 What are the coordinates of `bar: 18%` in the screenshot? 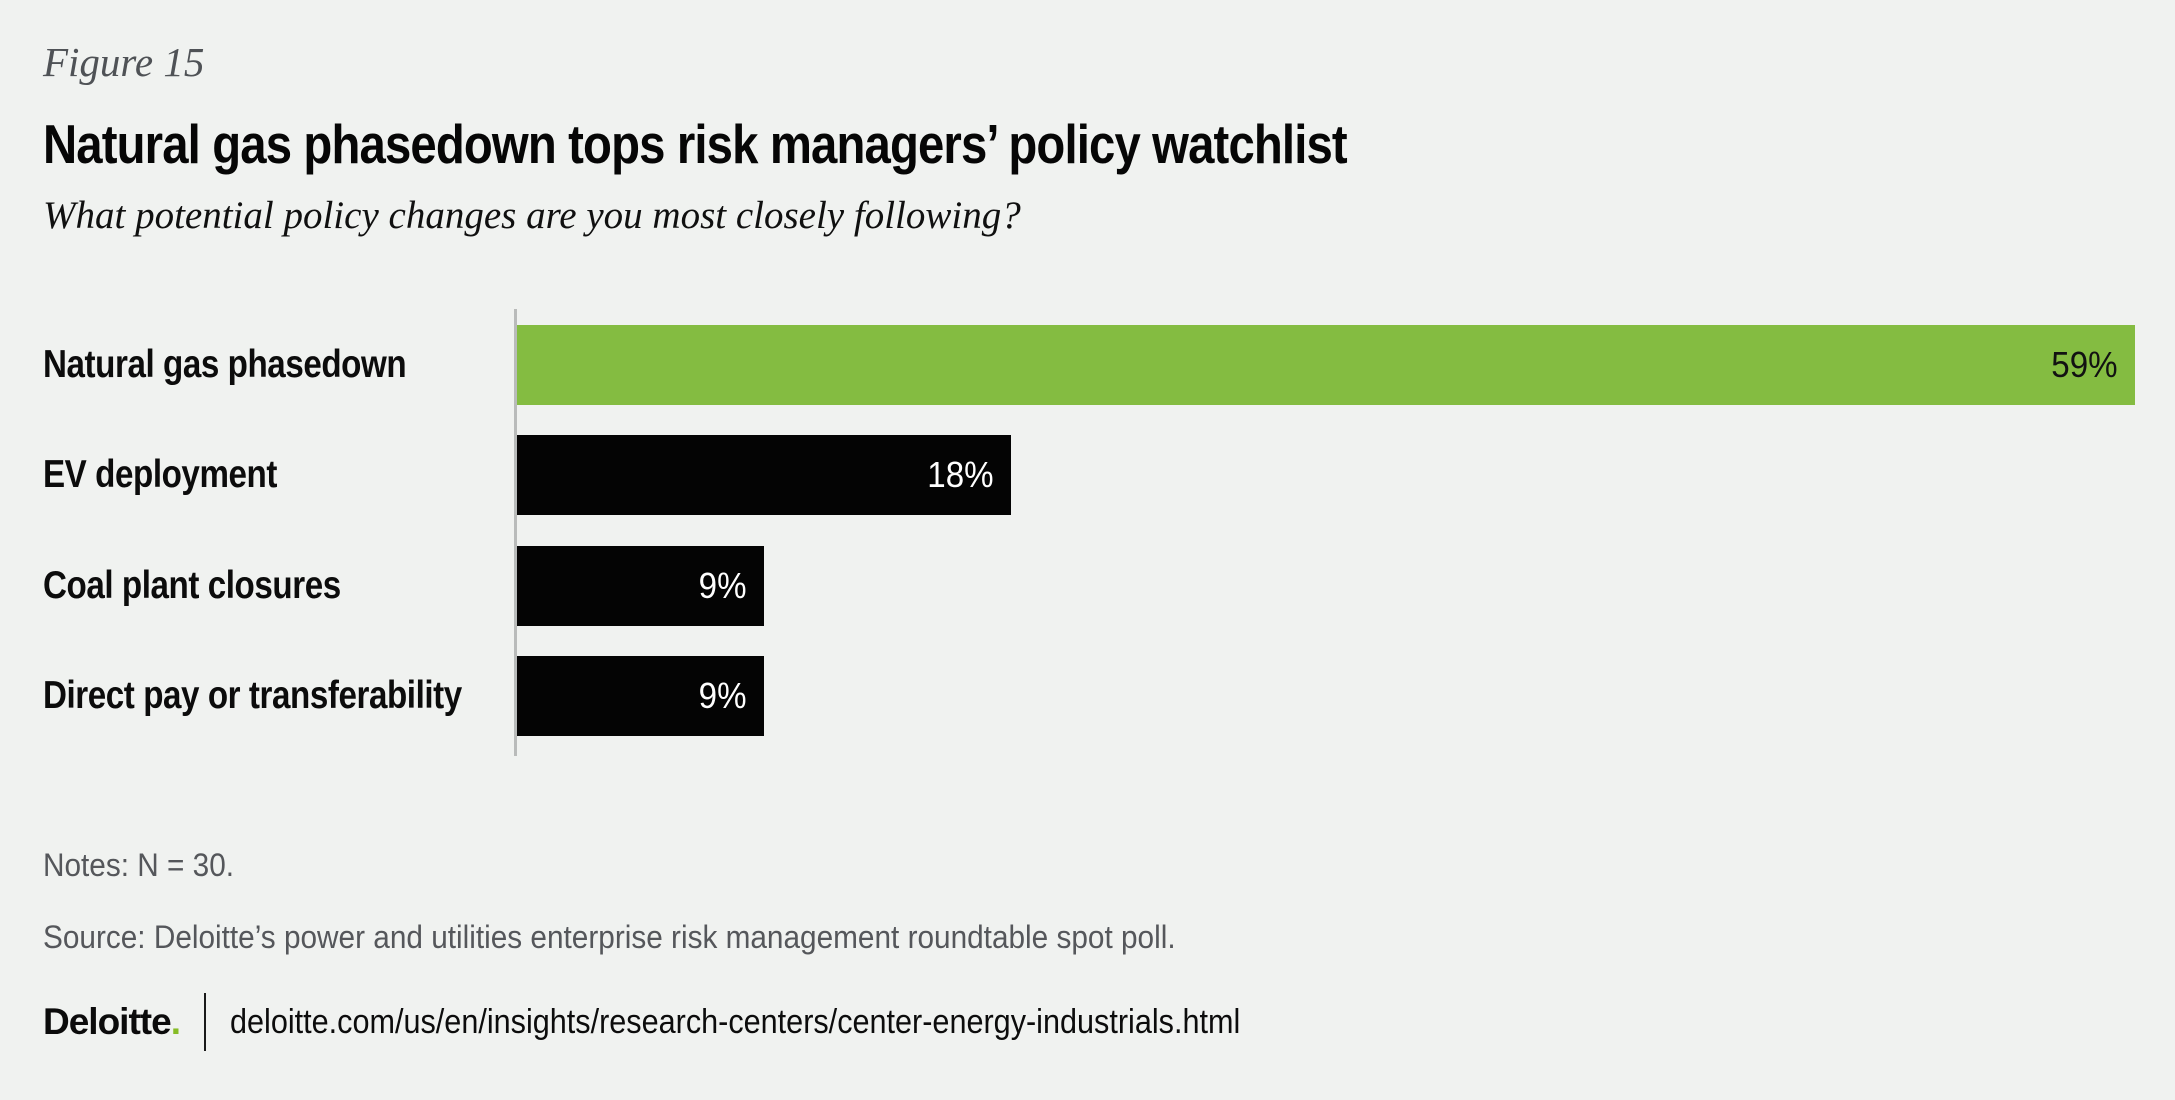 It's located at (764, 475).